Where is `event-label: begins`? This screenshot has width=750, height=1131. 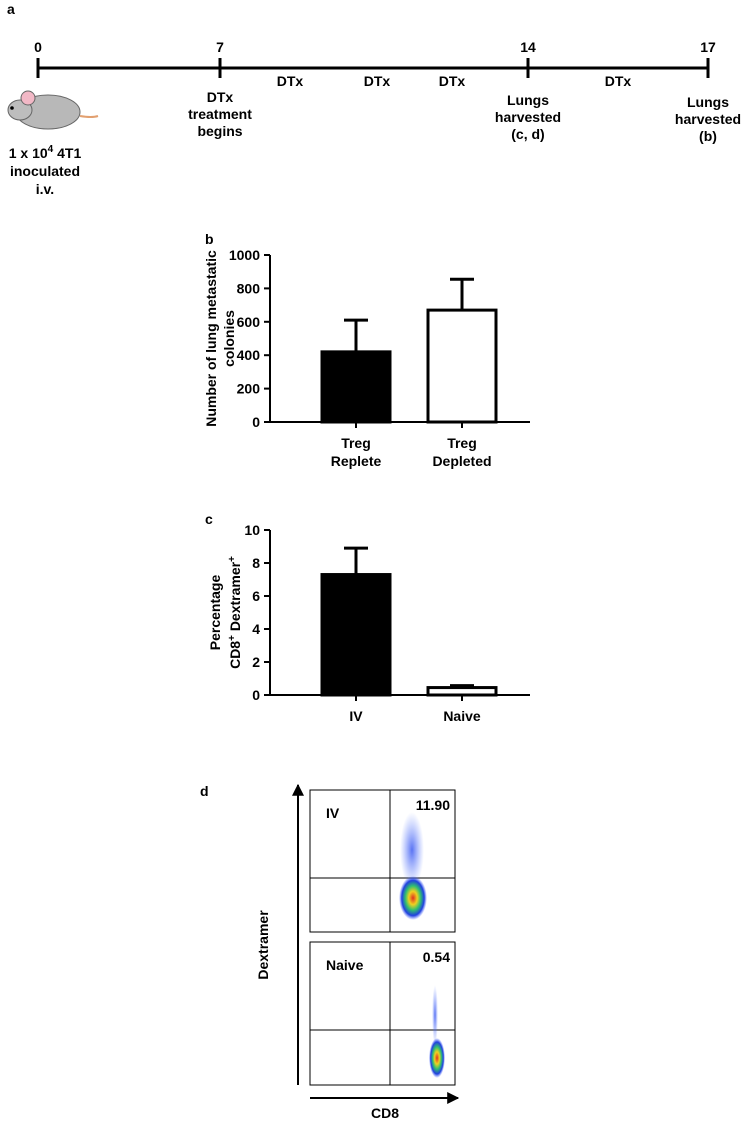 event-label: begins is located at coordinates (219, 131).